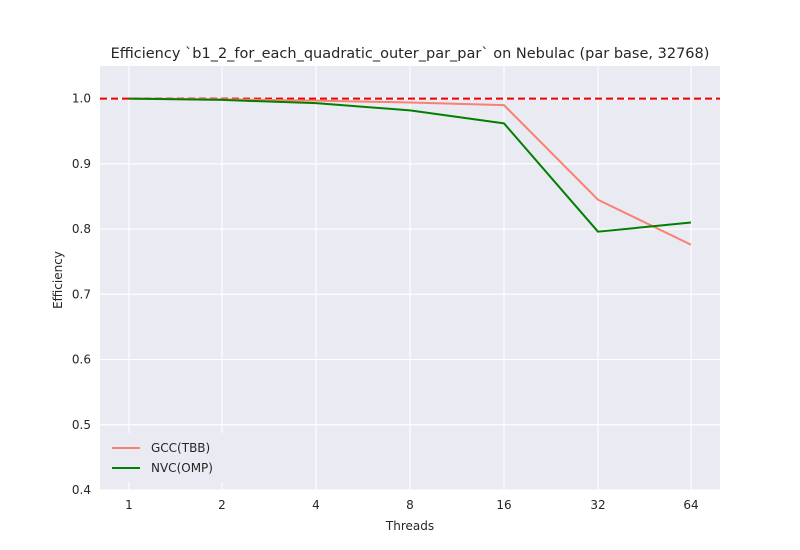 The width and height of the screenshot is (800, 550). What do you see at coordinates (81, 229) in the screenshot?
I see `y-tick-label: 0.8` at bounding box center [81, 229].